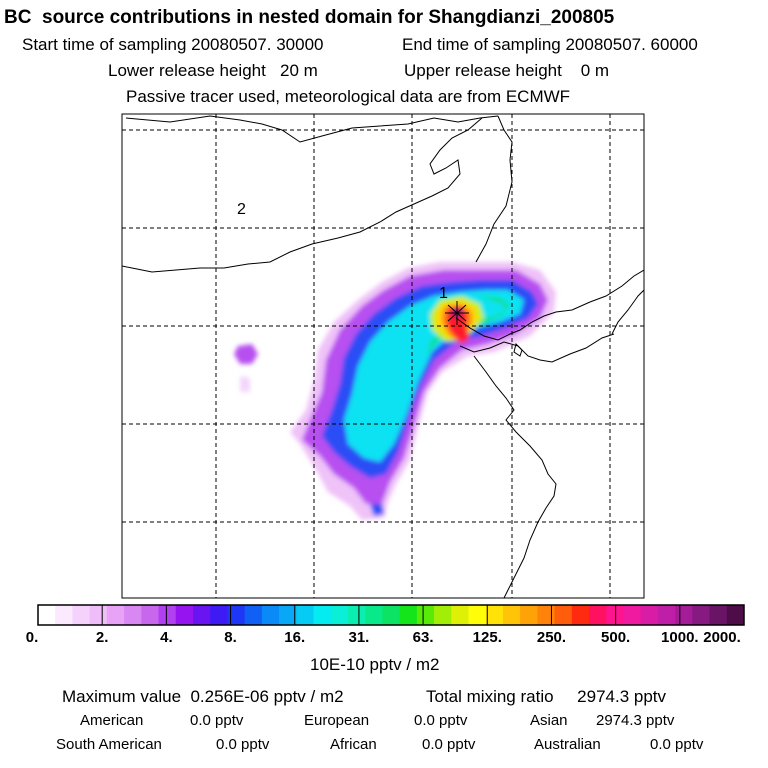  What do you see at coordinates (537, 348) in the screenshot?
I see `coastline-shandong` at bounding box center [537, 348].